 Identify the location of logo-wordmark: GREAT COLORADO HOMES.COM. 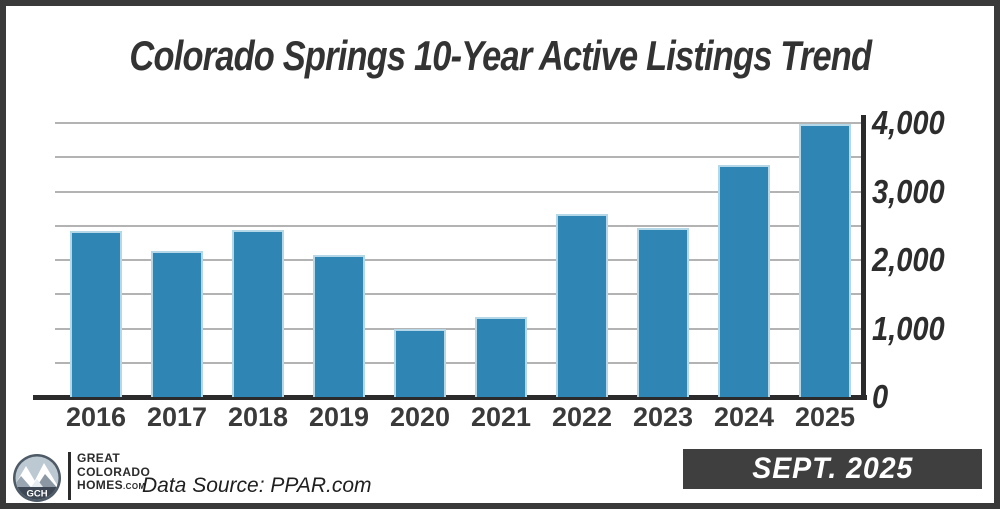
(114, 472).